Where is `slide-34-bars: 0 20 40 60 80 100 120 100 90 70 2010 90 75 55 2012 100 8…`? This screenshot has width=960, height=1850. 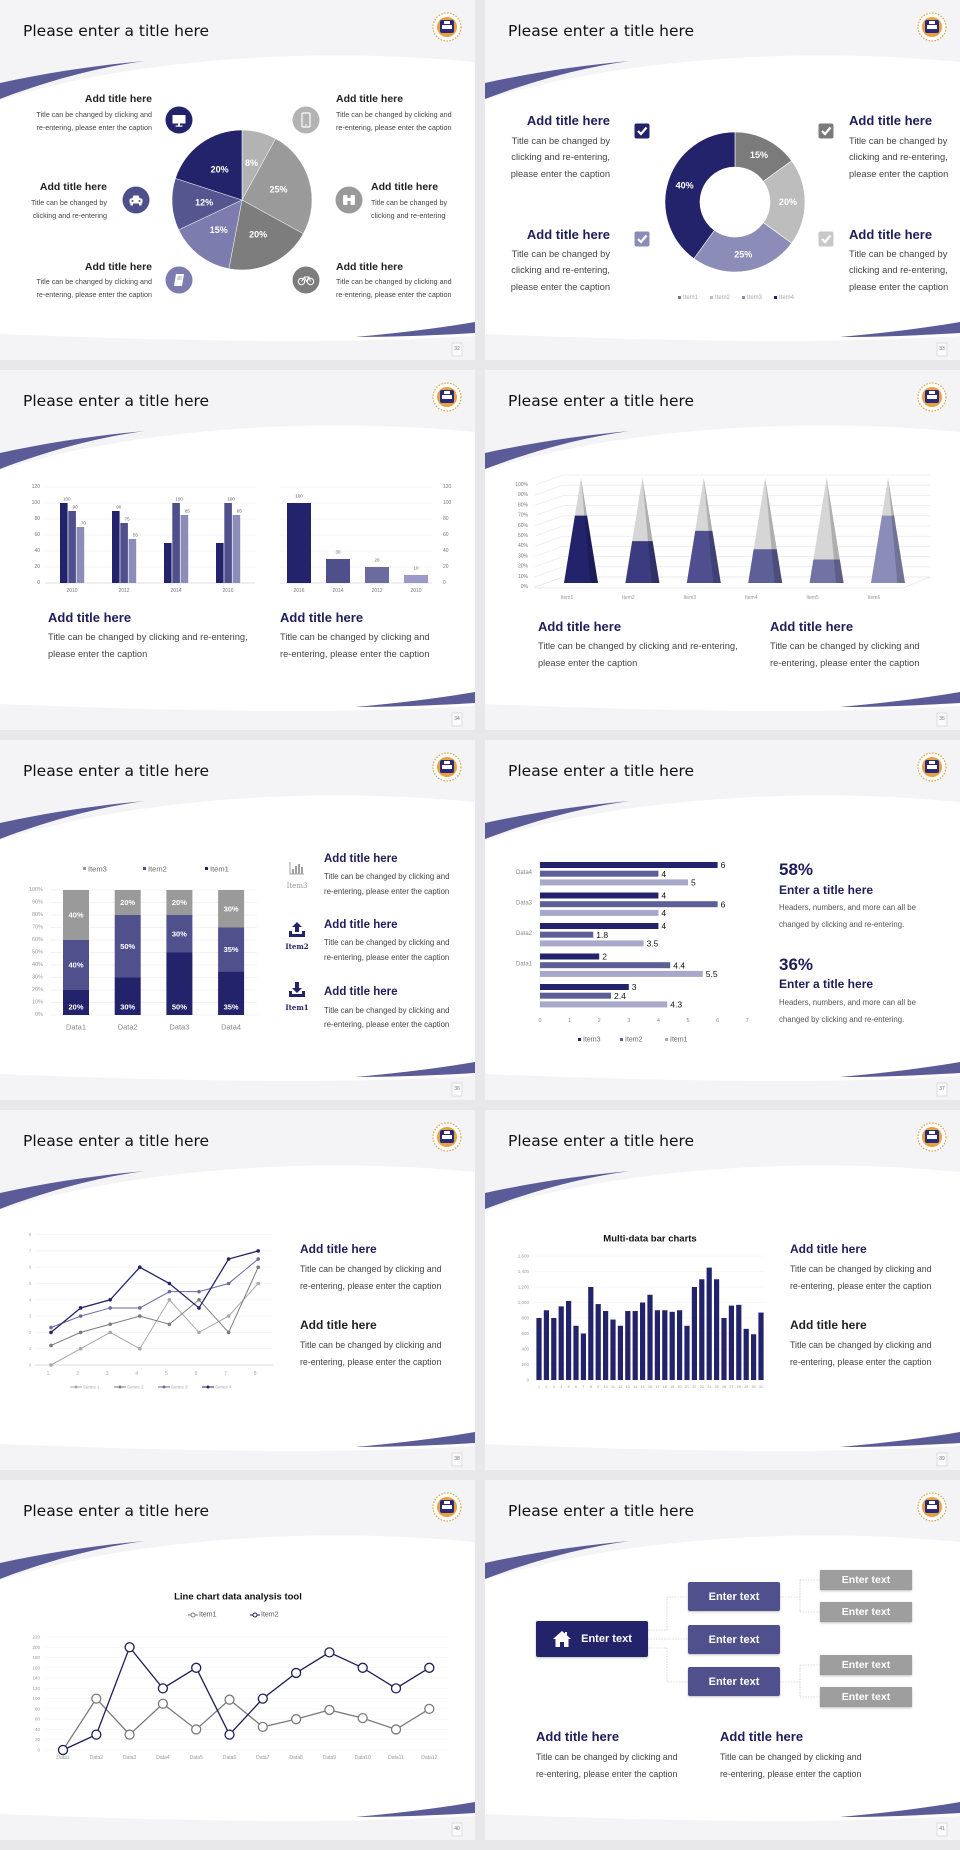
slide-34-bars: 0 20 40 60 80 100 120 100 90 70 2010 90 75 55 2012 100 8… is located at coordinates (237, 550).